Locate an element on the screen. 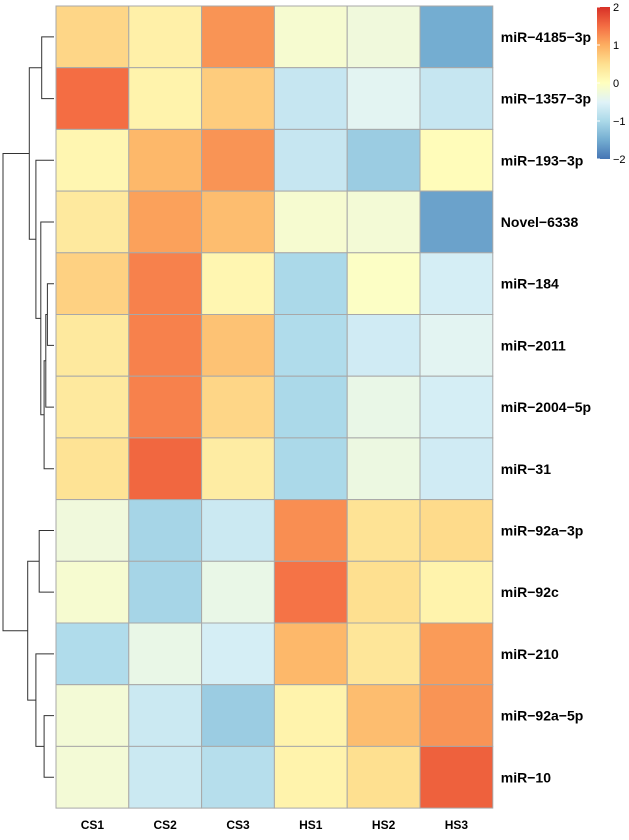 The image size is (629, 840). legend-tick-label: 1 is located at coordinates (616, 46).